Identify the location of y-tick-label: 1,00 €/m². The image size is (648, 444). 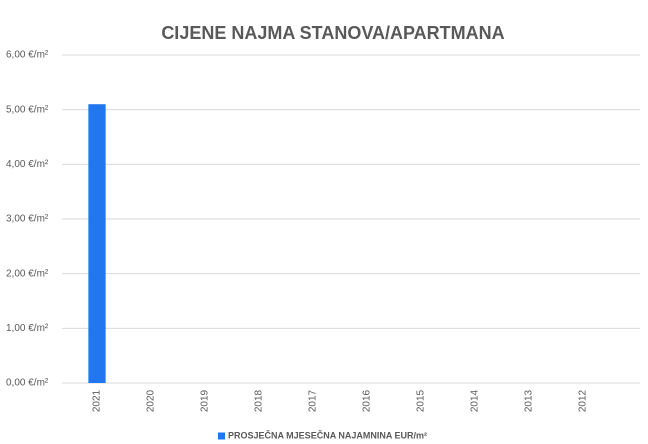
(27, 328).